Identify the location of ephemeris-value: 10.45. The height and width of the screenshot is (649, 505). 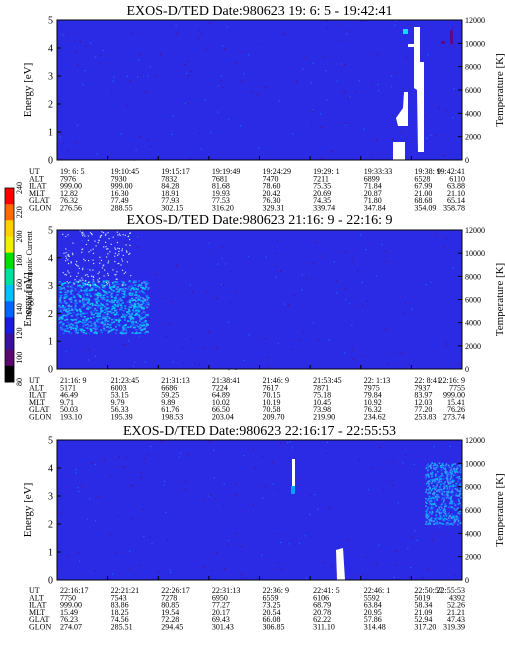
(322, 402).